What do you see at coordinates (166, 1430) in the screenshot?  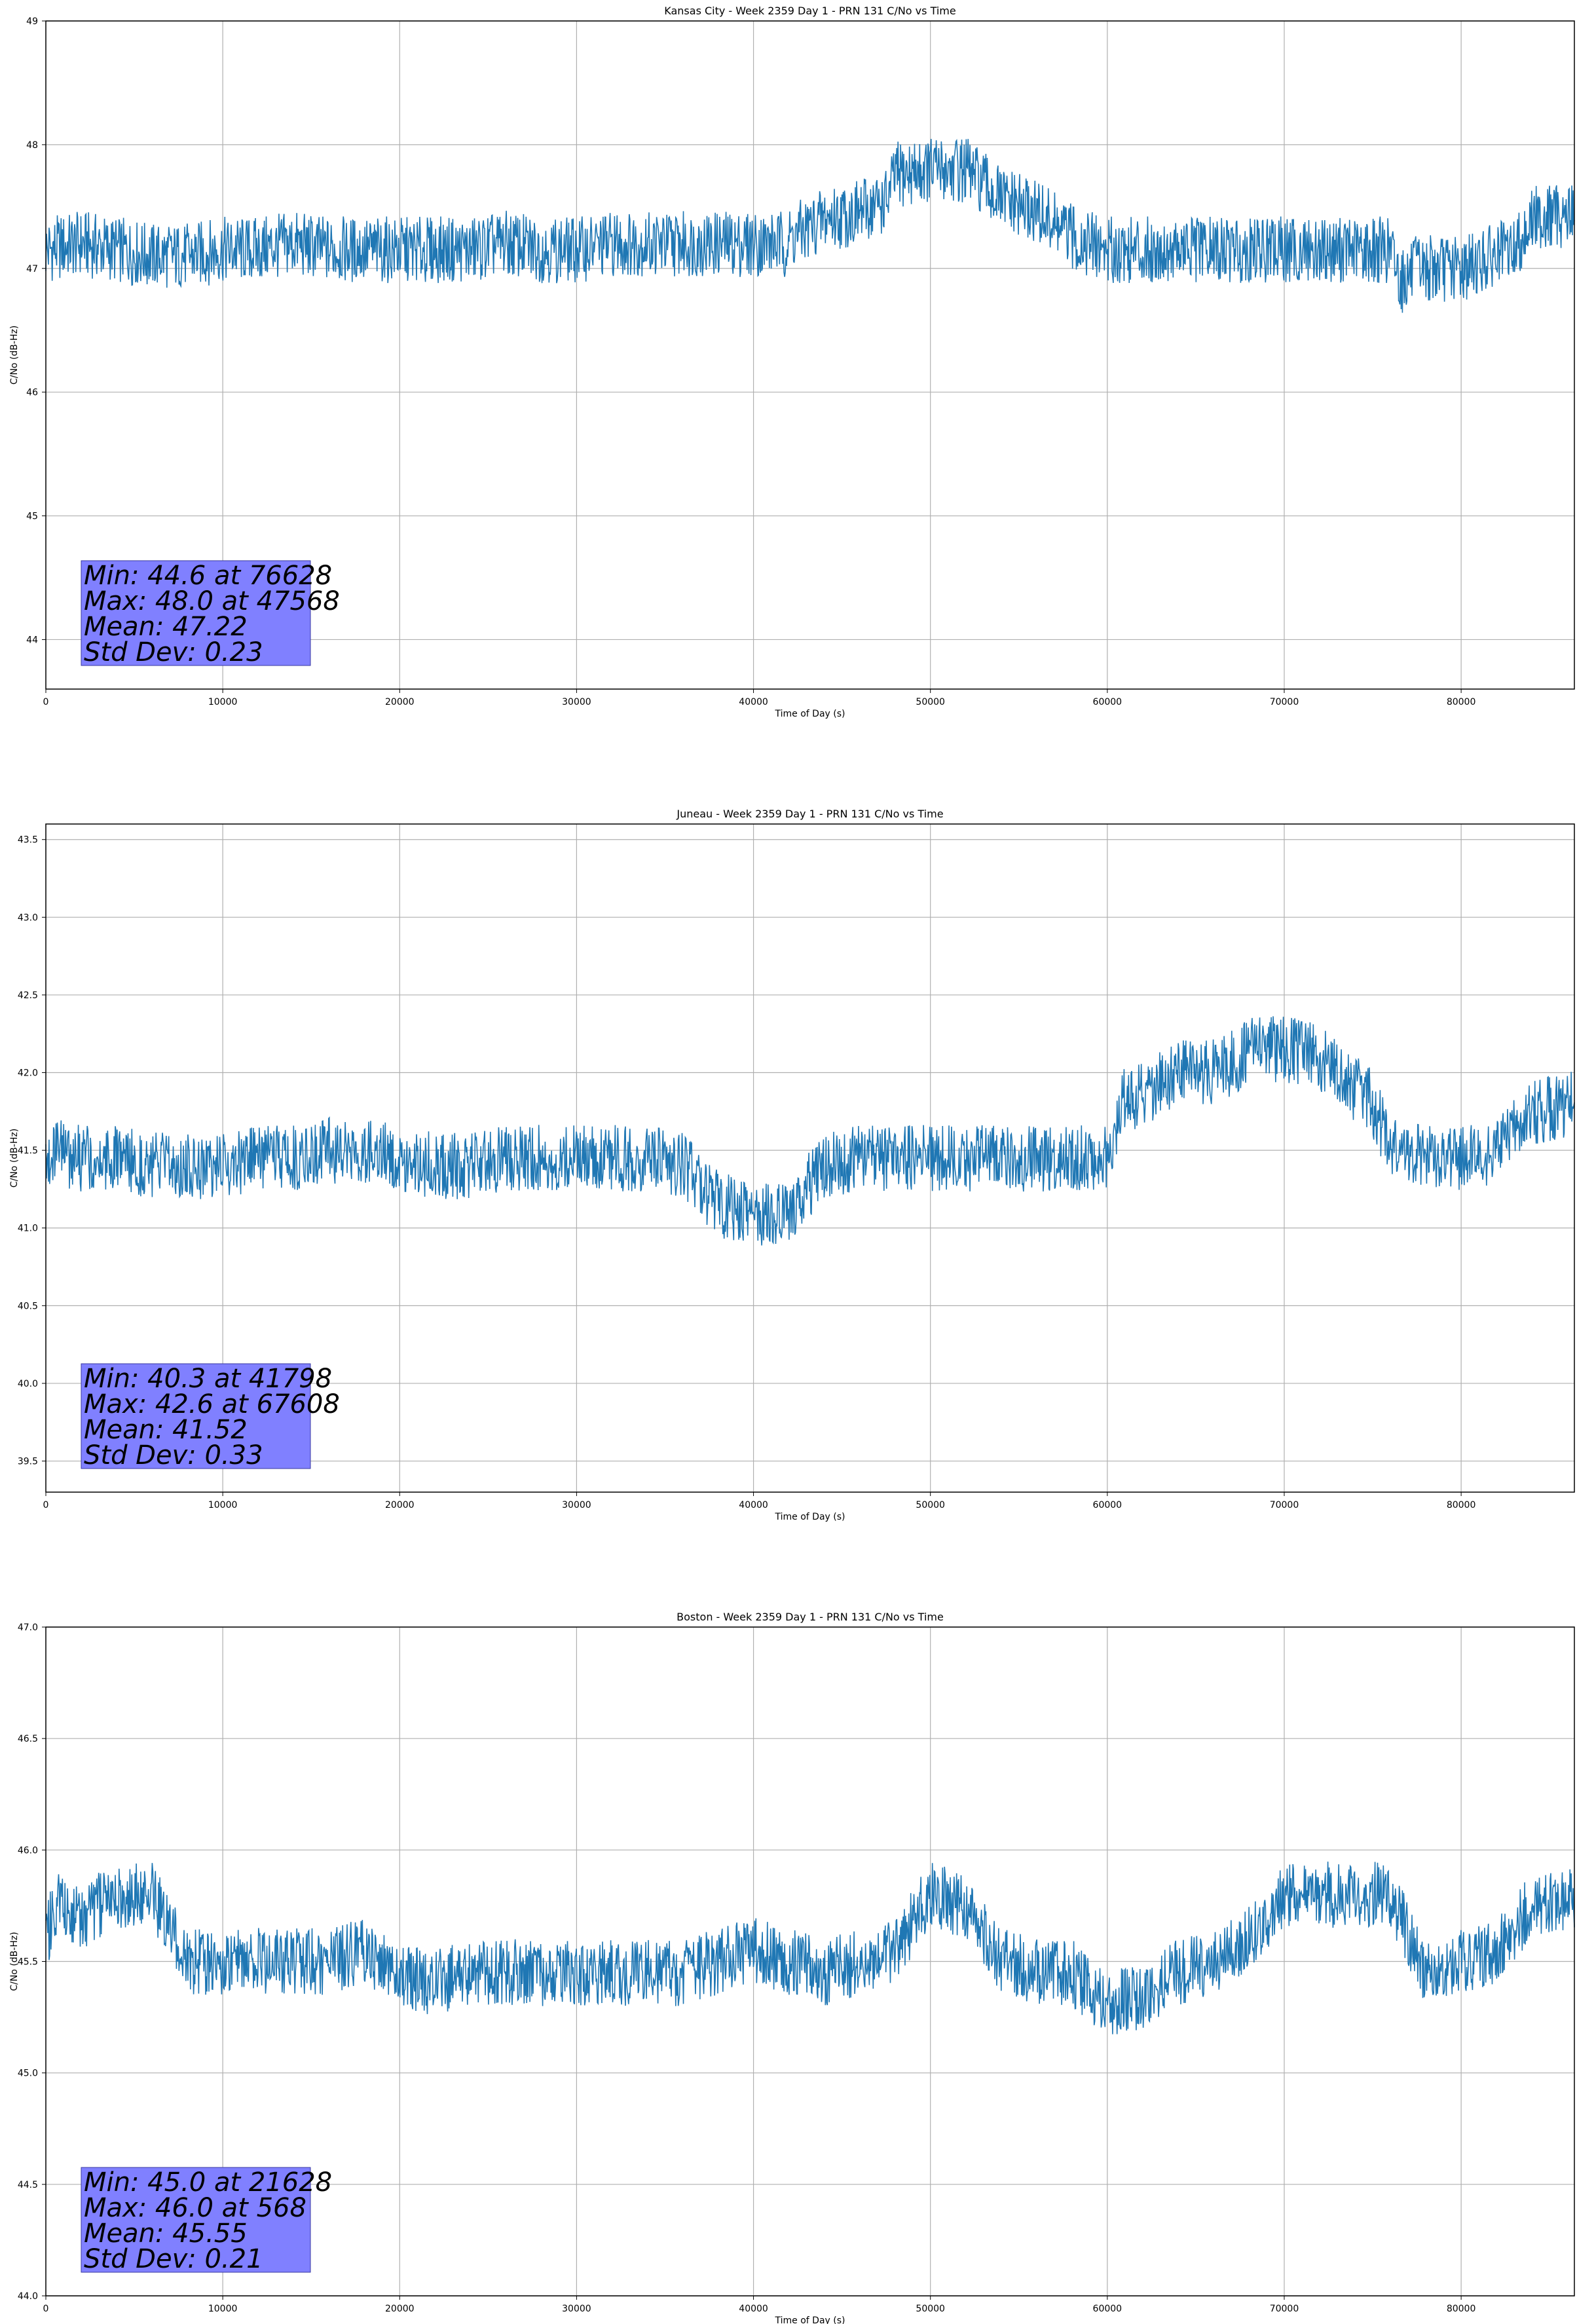 I see `stats-line-mean: Mean: 41.52` at bounding box center [166, 1430].